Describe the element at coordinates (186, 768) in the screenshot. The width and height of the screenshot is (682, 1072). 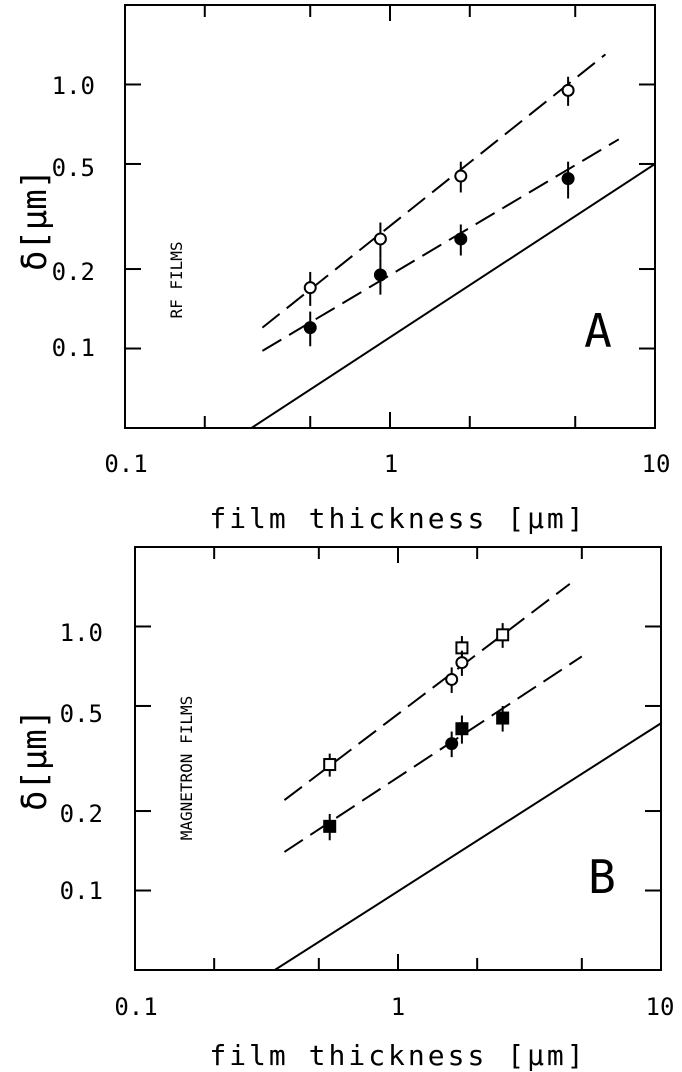
I see `panel-side-label: MAGNETRON FILMS` at that location.